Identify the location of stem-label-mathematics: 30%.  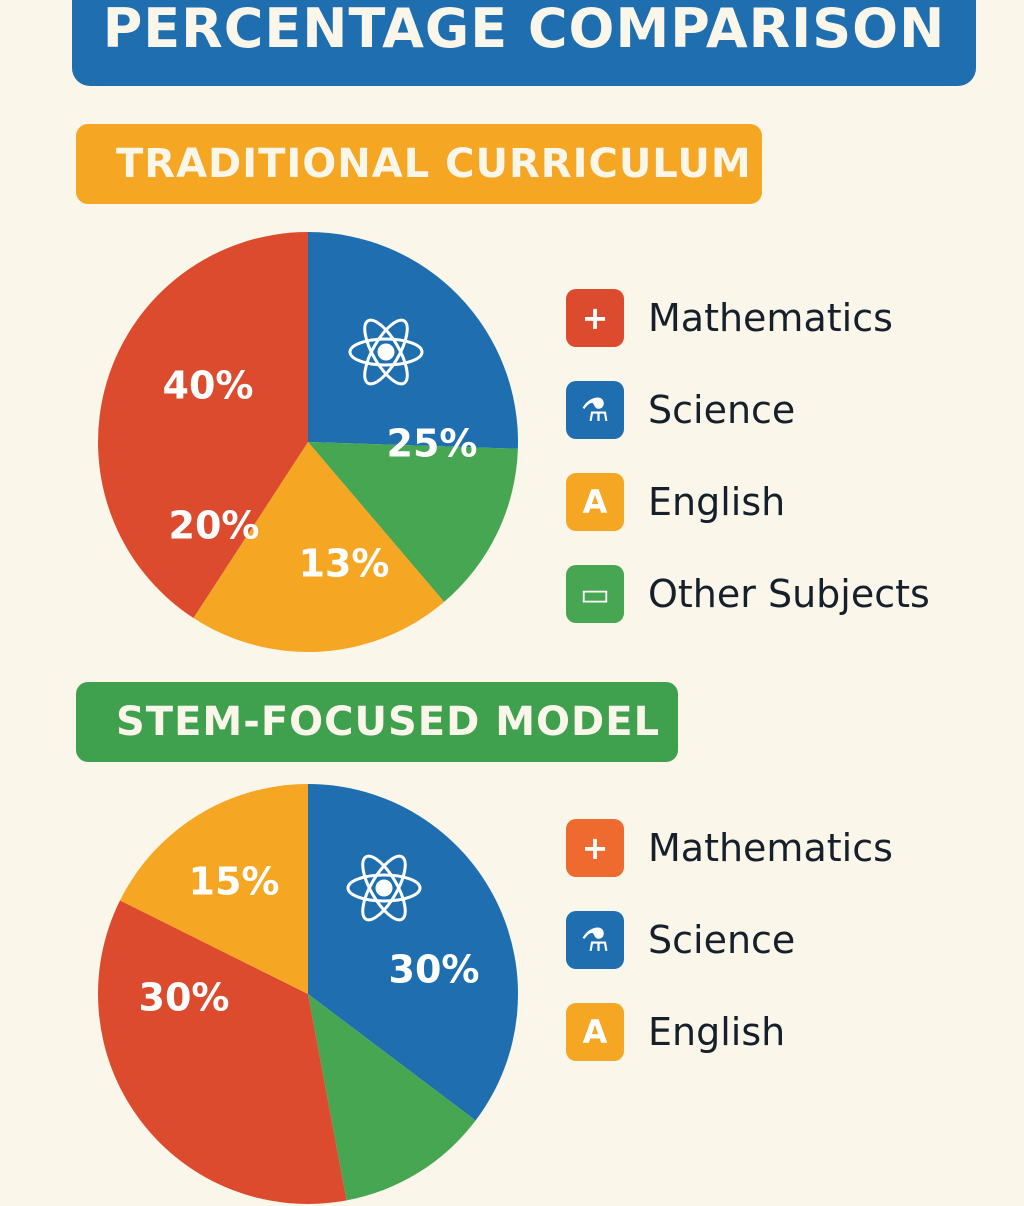
(184, 998).